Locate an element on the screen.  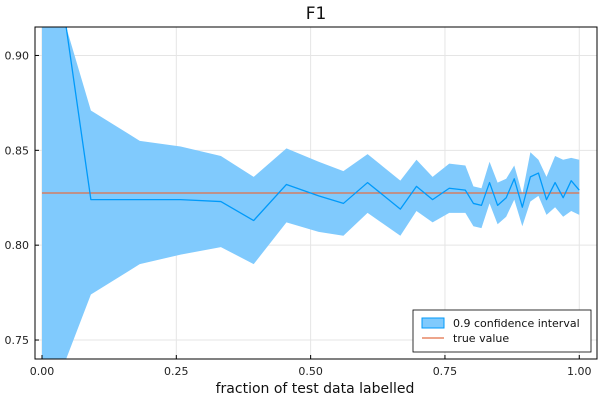
legend-box is located at coordinates (502, 331).